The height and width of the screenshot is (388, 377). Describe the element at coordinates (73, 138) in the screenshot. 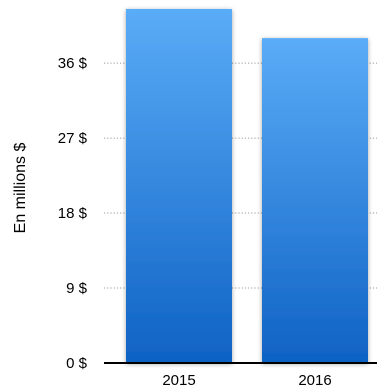

I see `y-tick-label: 27 $` at that location.